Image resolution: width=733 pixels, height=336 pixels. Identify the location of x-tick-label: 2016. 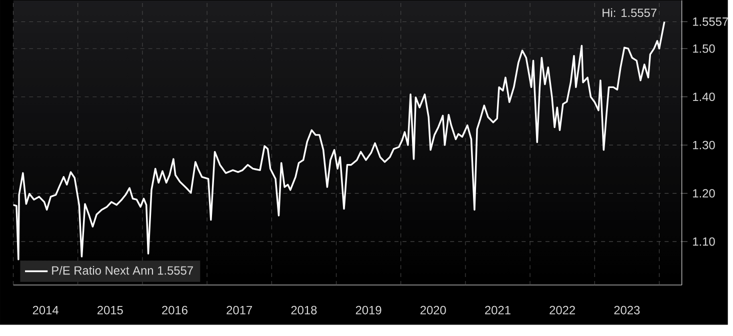
(175, 310).